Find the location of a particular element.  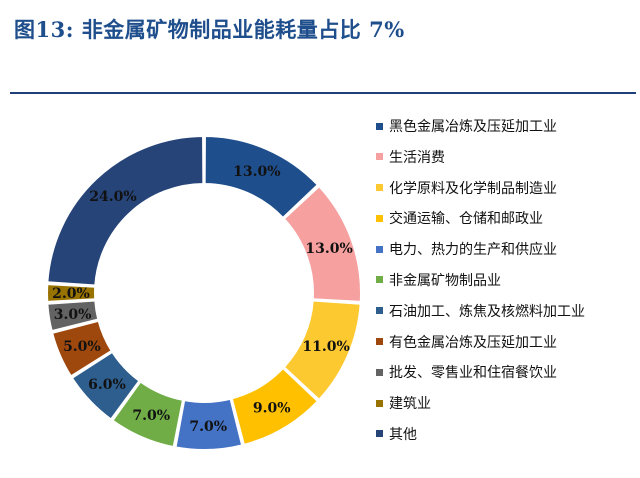

legend-item: 批发、零售业和住宿餐饮业 is located at coordinates (501, 373).